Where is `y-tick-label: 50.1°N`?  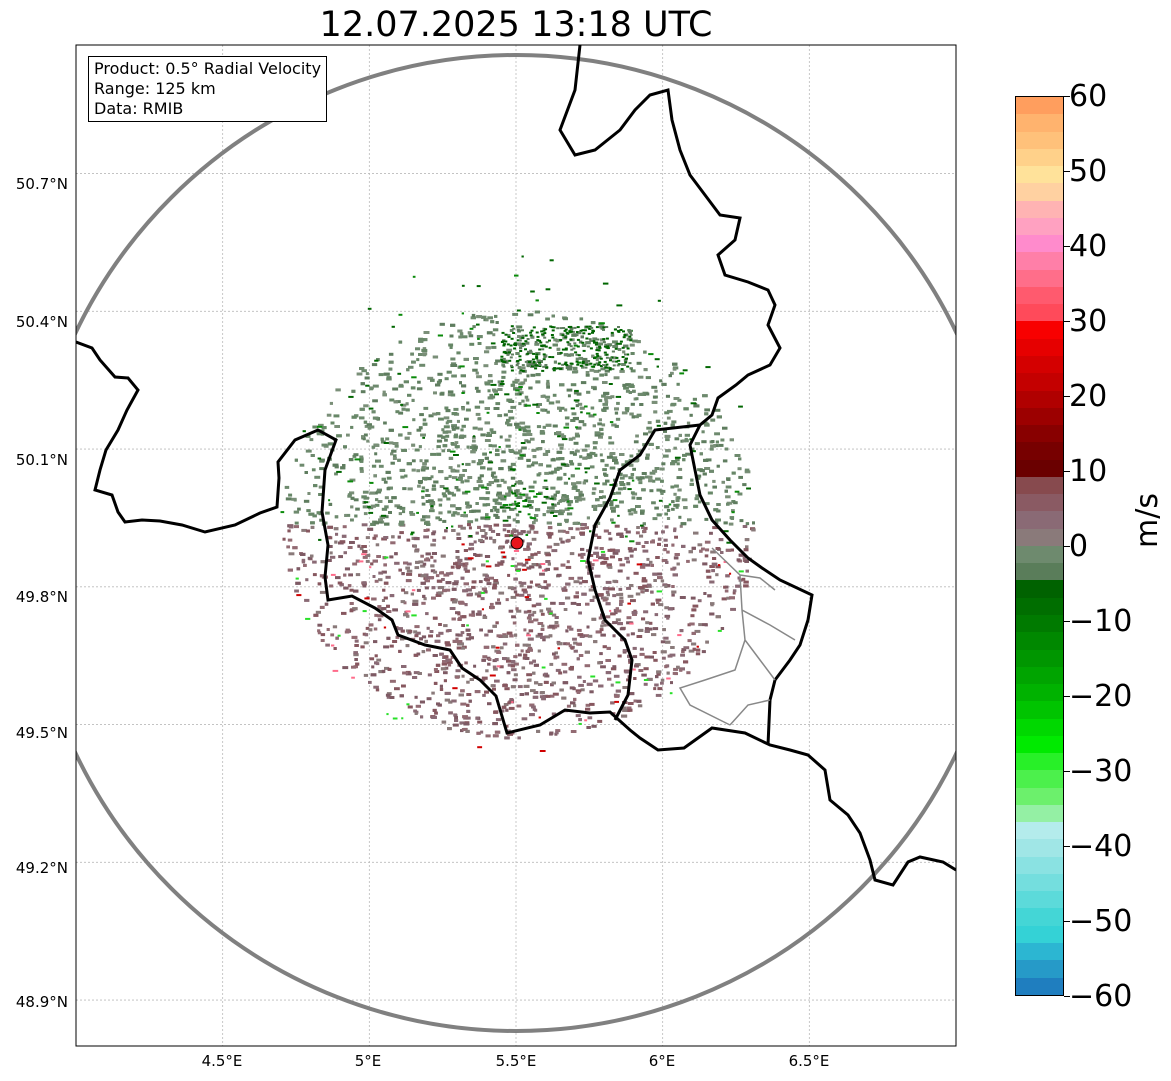
y-tick-label: 50.1°N is located at coordinates (41, 460).